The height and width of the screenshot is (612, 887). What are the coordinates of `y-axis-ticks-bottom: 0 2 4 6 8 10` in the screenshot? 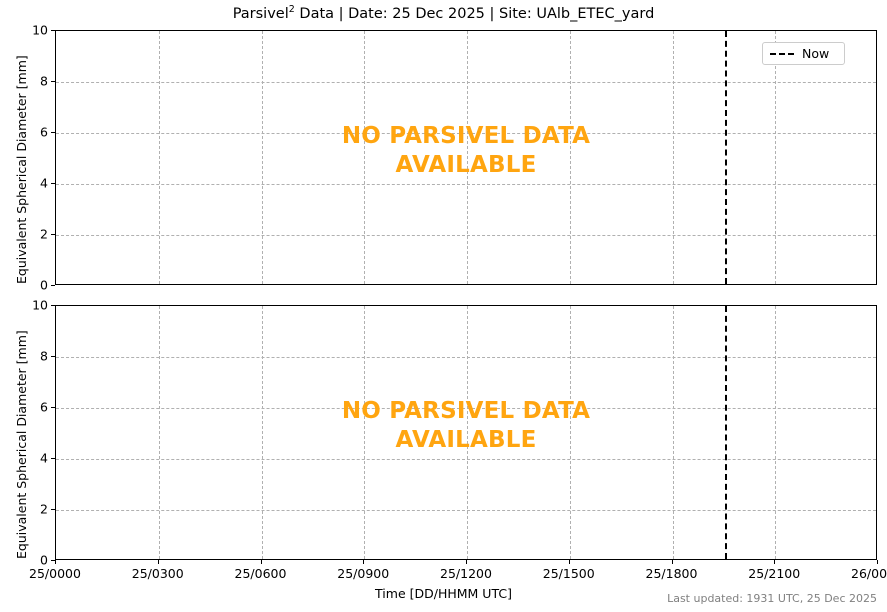 It's located at (24, 433).